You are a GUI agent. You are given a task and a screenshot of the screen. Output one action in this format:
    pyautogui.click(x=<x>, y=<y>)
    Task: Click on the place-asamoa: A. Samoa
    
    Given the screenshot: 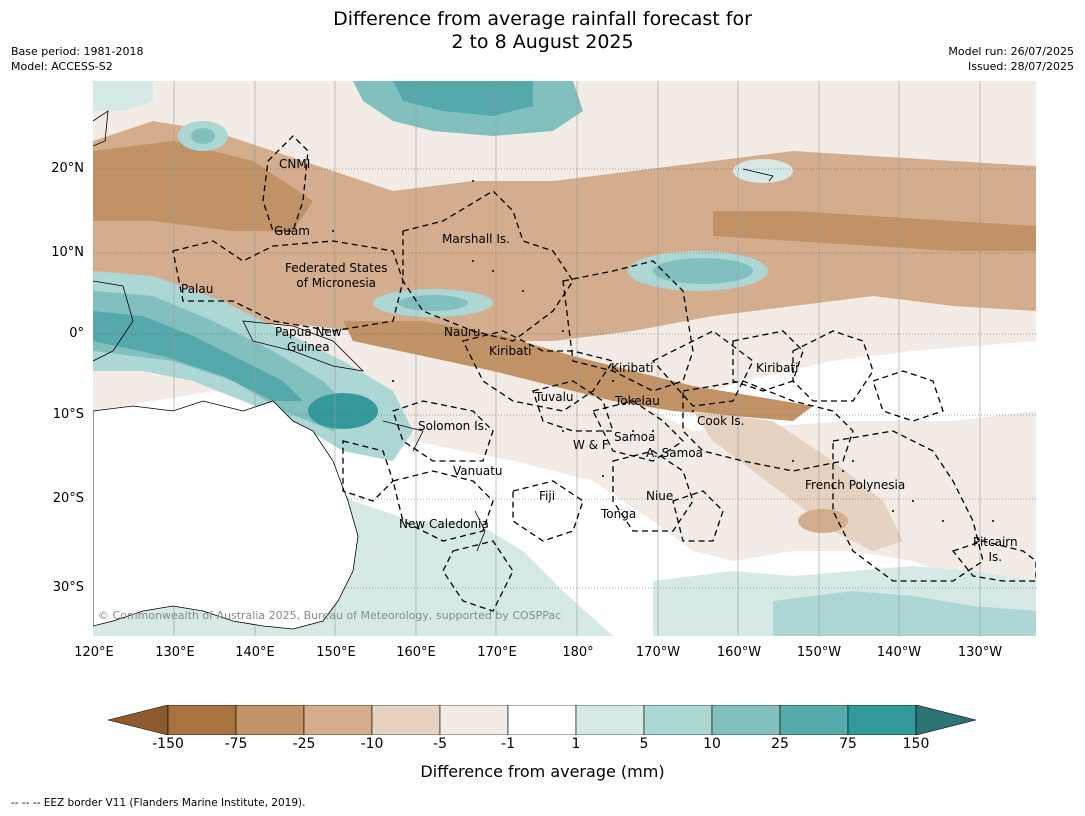 What is the action you would take?
    pyautogui.click(x=674, y=453)
    